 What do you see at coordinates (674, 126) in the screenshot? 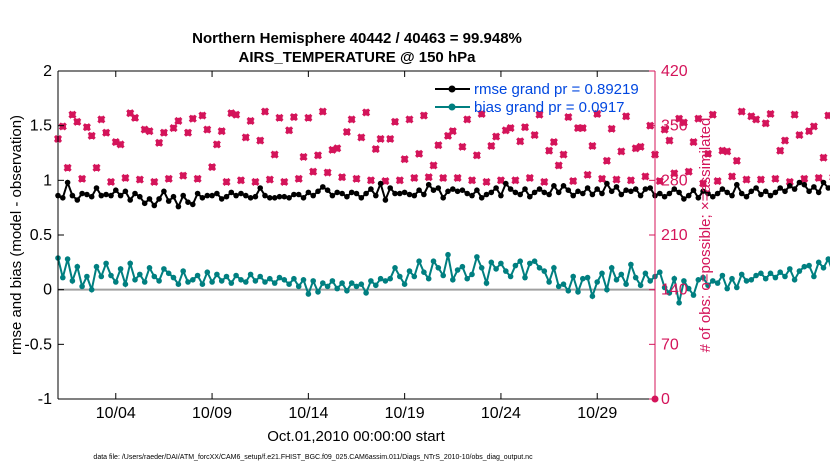
I see `y2-tick-label: 350` at bounding box center [674, 126].